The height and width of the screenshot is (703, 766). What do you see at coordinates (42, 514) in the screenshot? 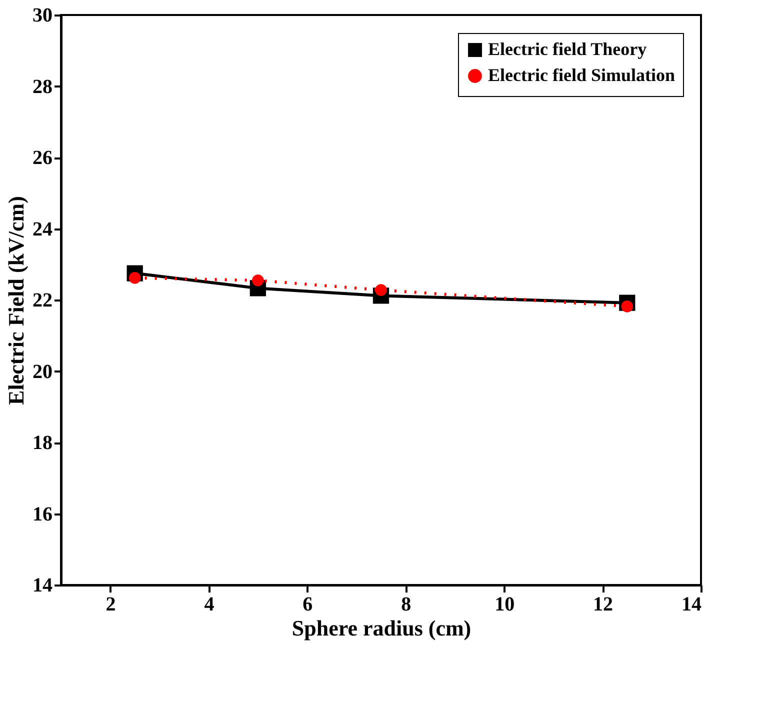
I see `y-tick-label: 16` at bounding box center [42, 514].